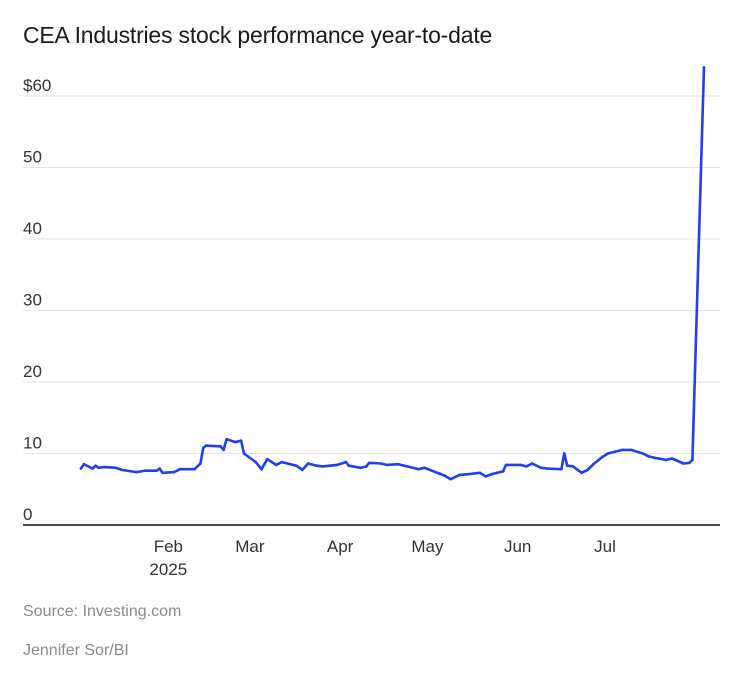 The width and height of the screenshot is (737, 679). I want to click on source-note: Source: Investing.com, so click(102, 611).